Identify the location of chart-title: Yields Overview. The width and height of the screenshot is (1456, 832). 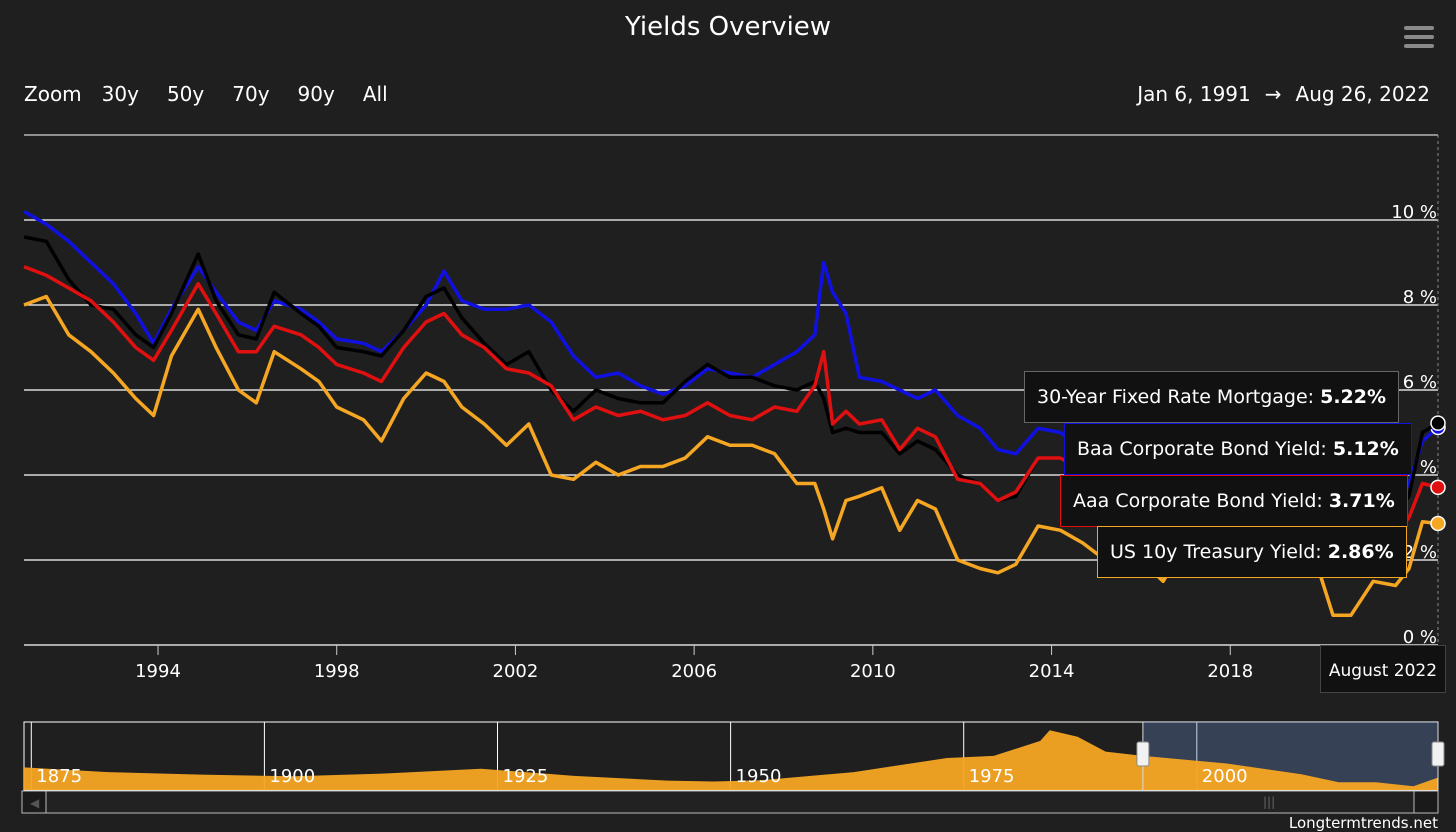
(728, 27).